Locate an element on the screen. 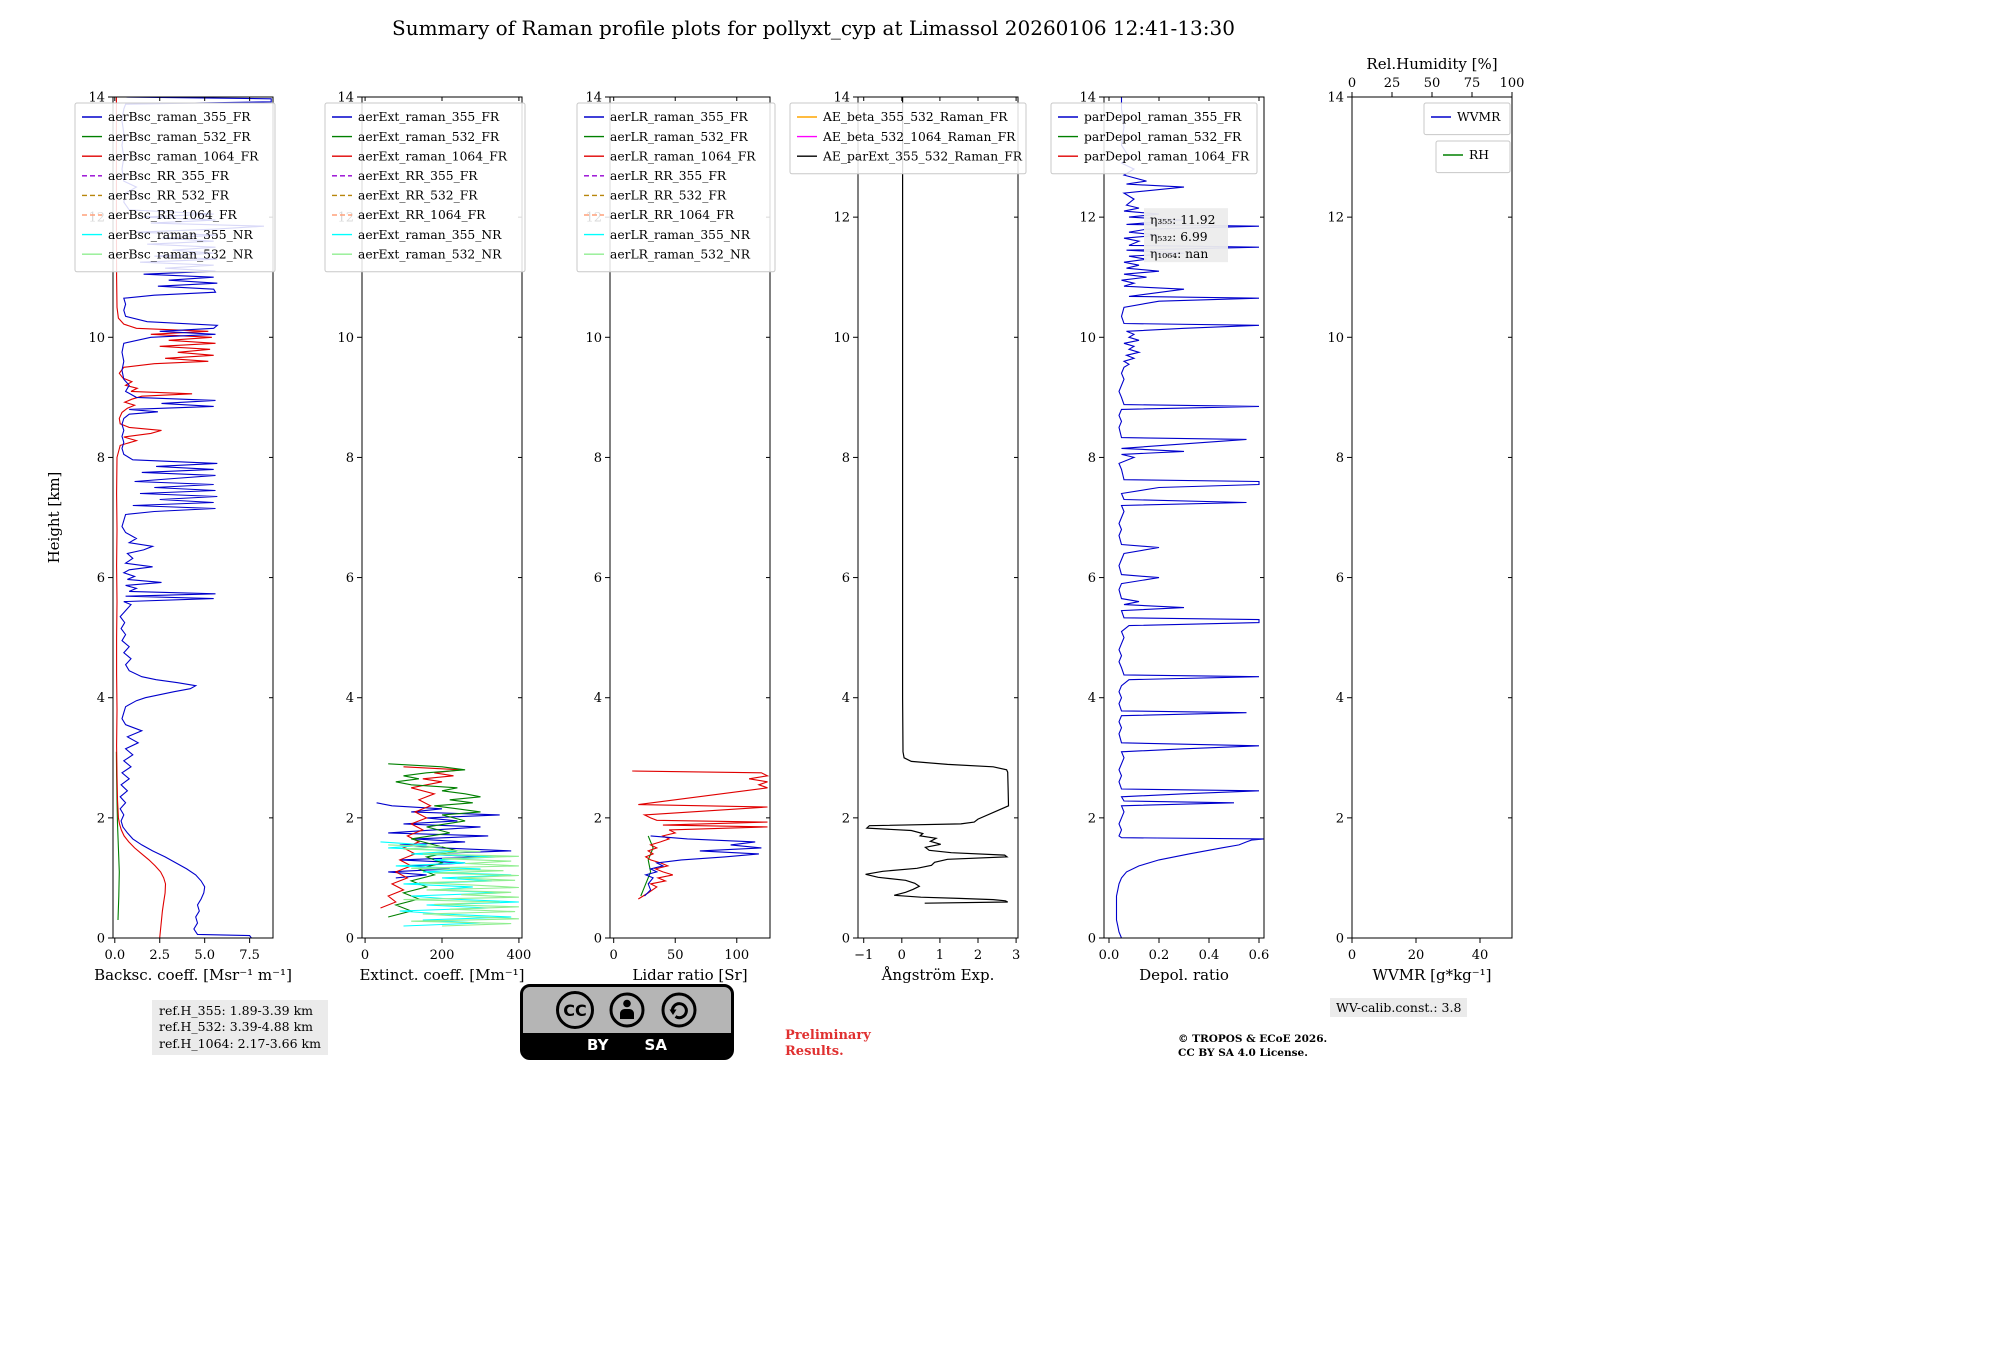 The width and height of the screenshot is (2000, 1360). ref-h-1064-text: ref.H_1064: 2.17-3.66 km is located at coordinates (240, 1043).